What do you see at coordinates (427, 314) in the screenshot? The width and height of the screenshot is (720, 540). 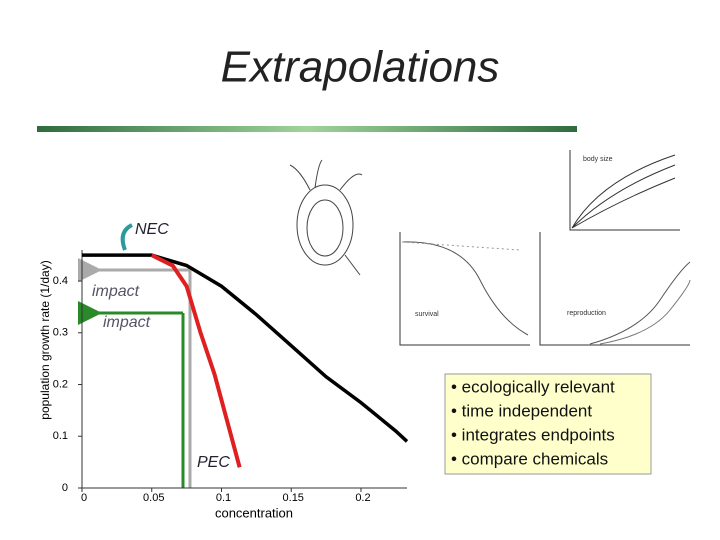 I see `thumbnail-label: survival` at bounding box center [427, 314].